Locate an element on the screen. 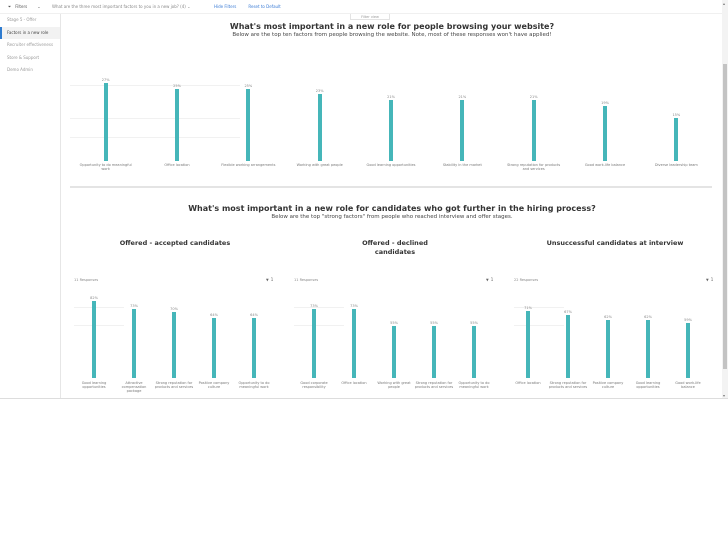  filter-count: 1 is located at coordinates (272, 279).